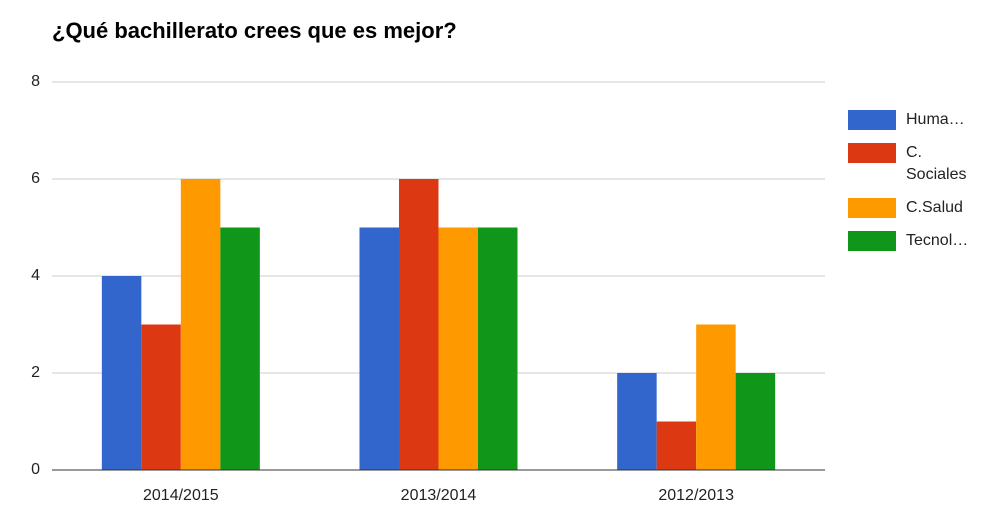  Describe the element at coordinates (934, 207) in the screenshot. I see `legend-label: C.Salud` at that location.